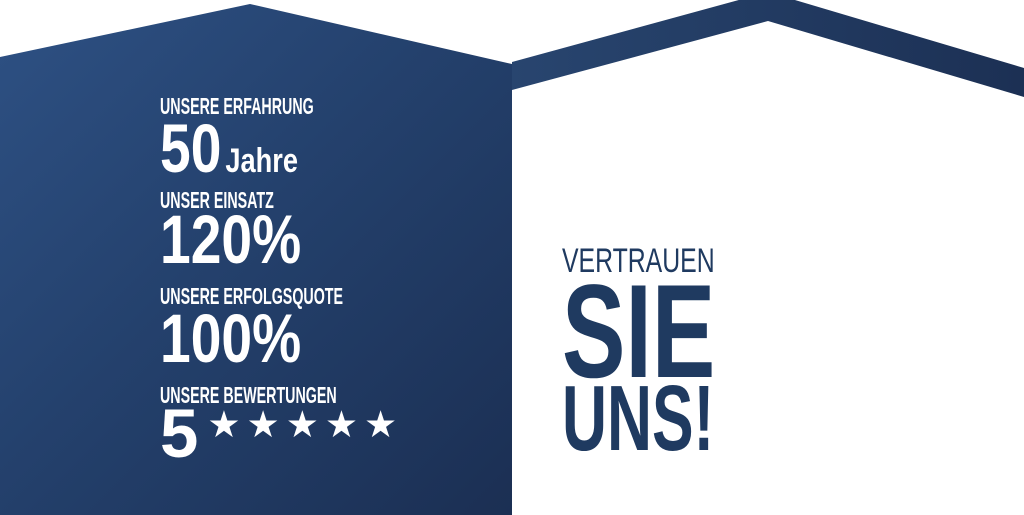 Image resolution: width=1024 pixels, height=515 pixels. Describe the element at coordinates (237, 106) in the screenshot. I see `stat-label-experience: UNSERE ERFAHRUNG` at that location.